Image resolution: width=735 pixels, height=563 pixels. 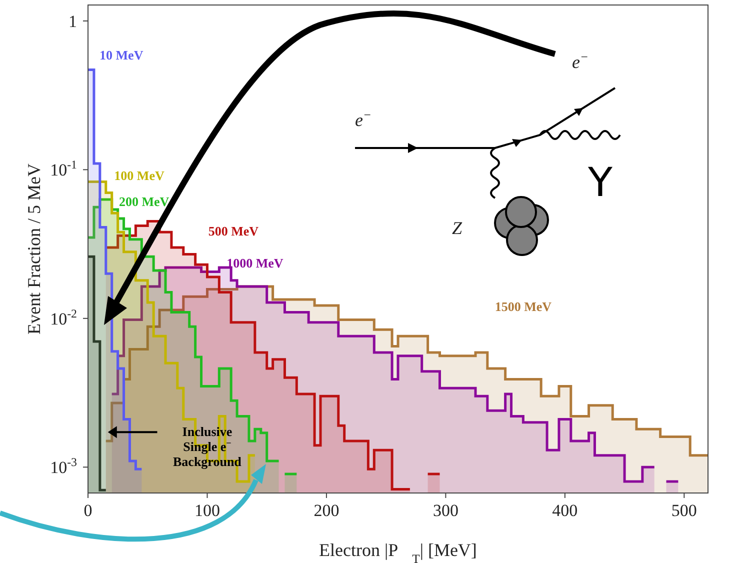 I want to click on x-tick-label: 100, so click(x=207, y=510).